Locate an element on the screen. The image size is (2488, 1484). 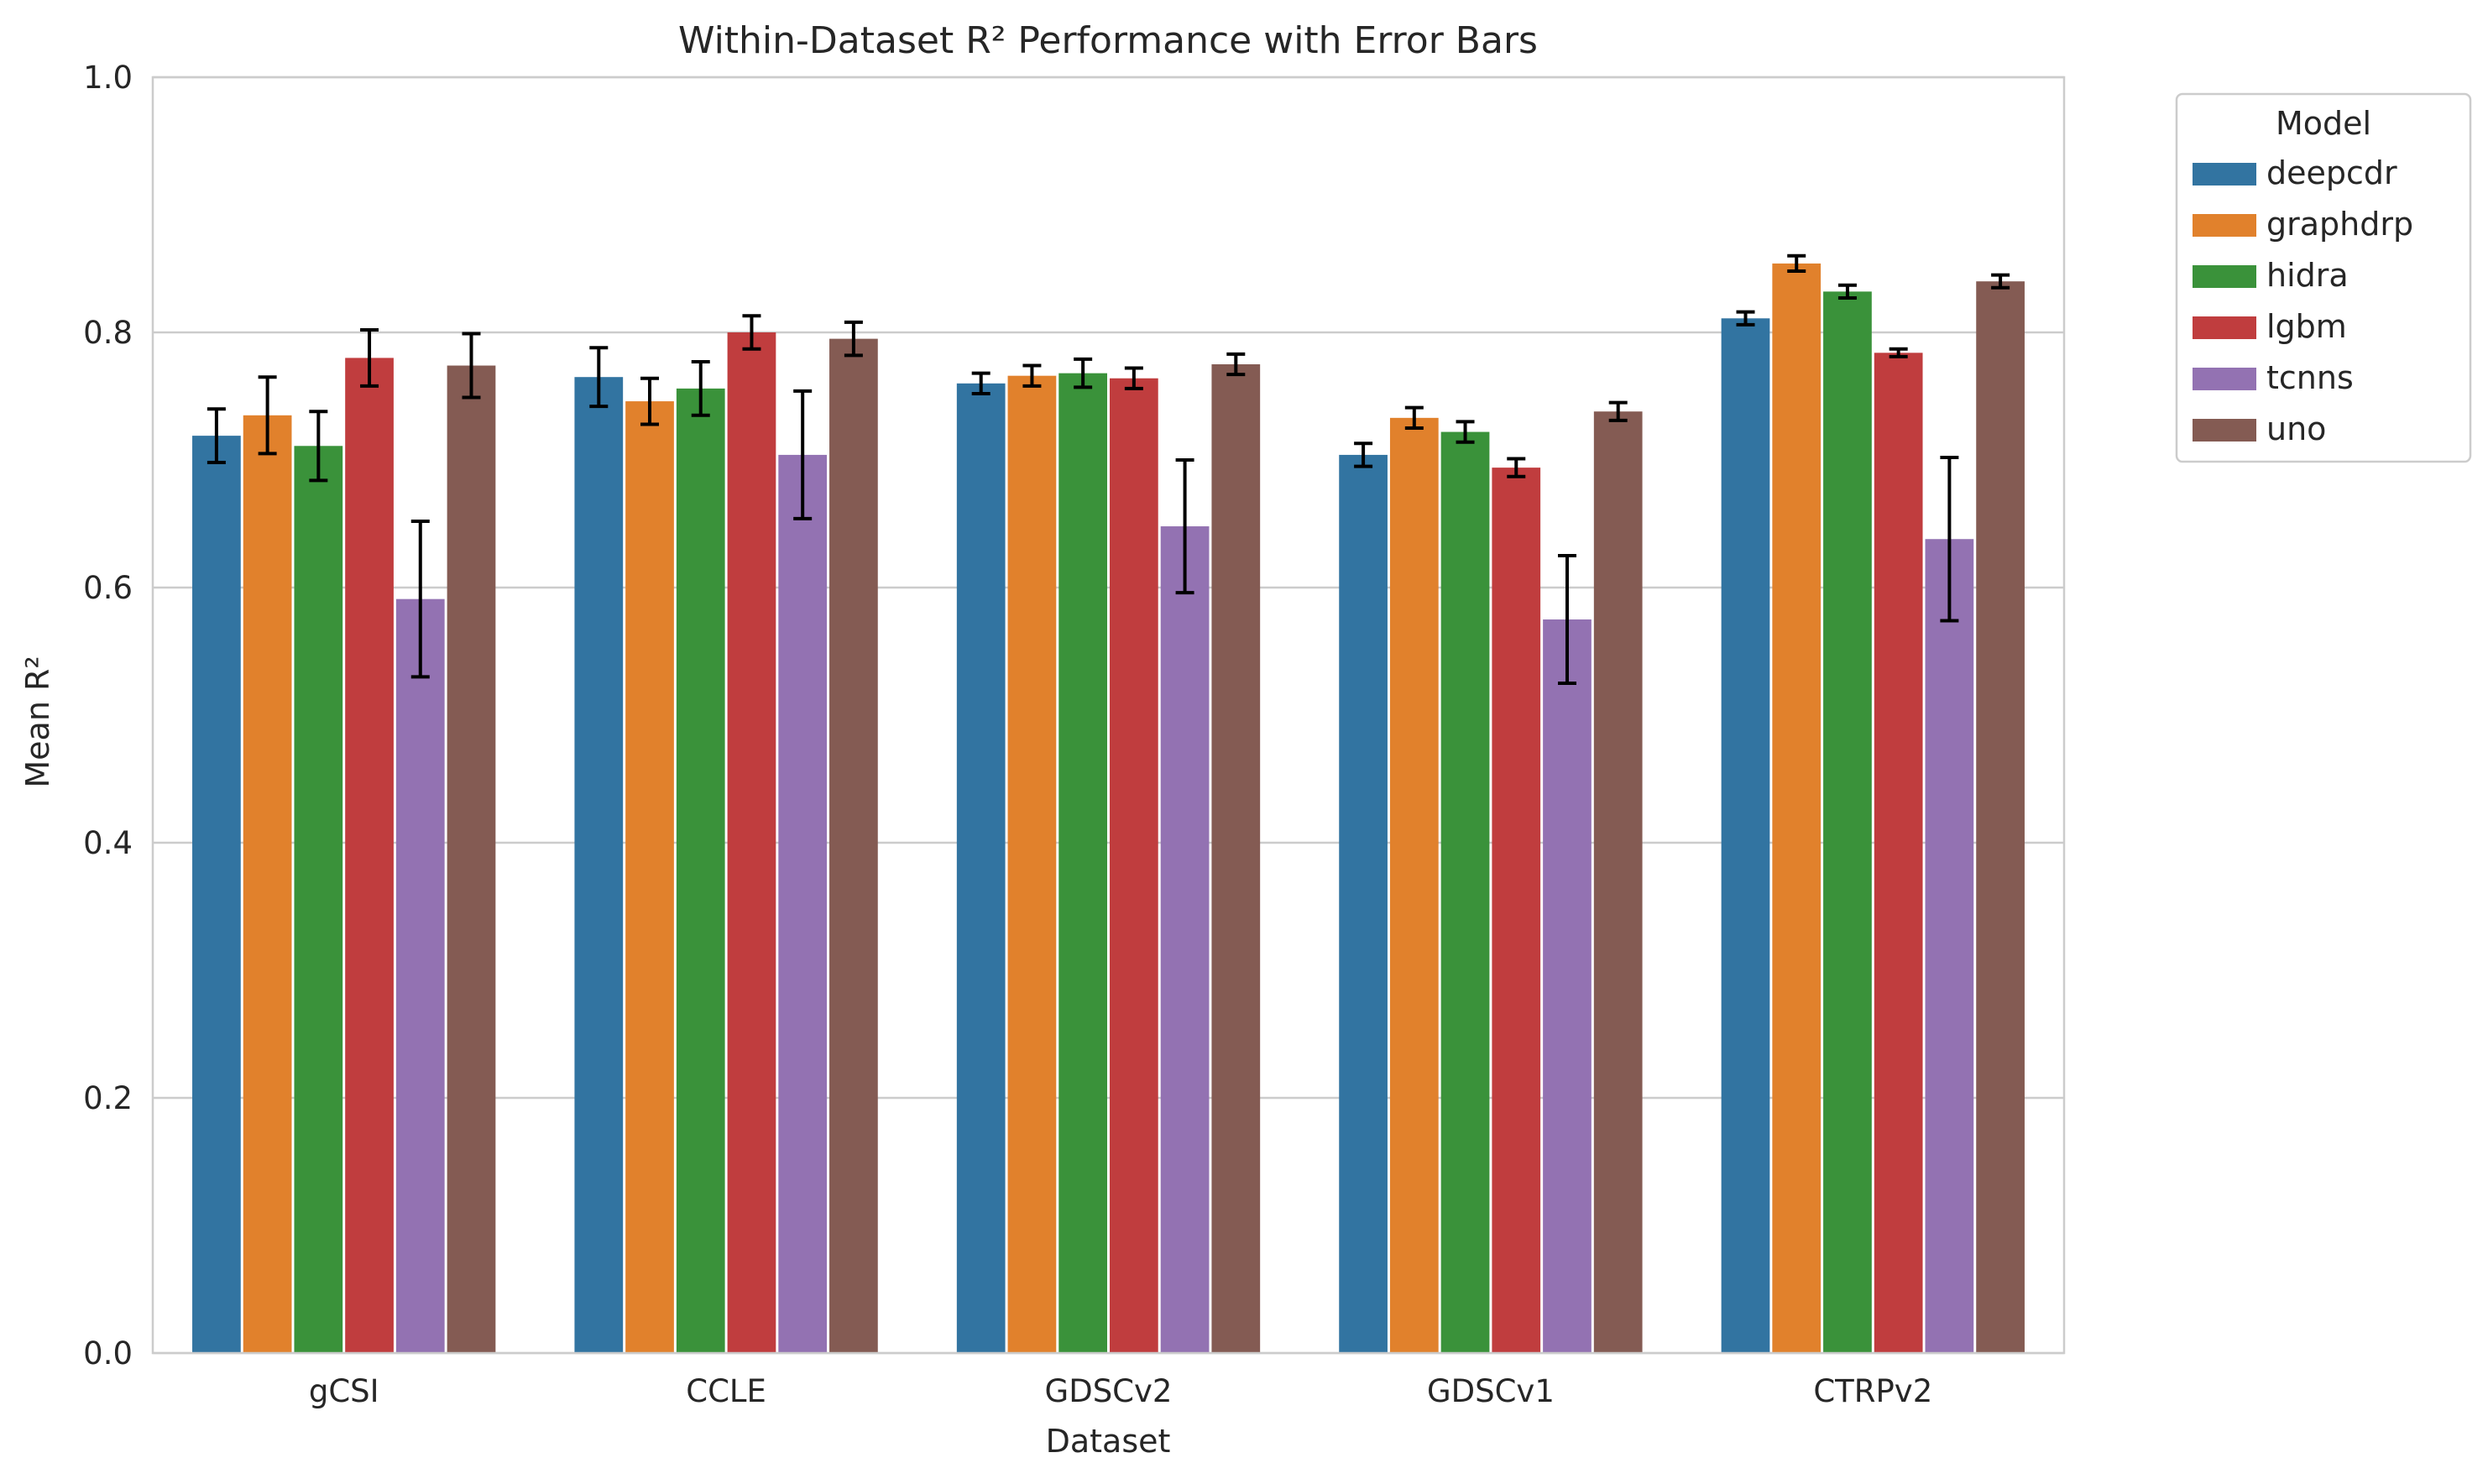
y-tick-label: 0.6 is located at coordinates (108, 588).